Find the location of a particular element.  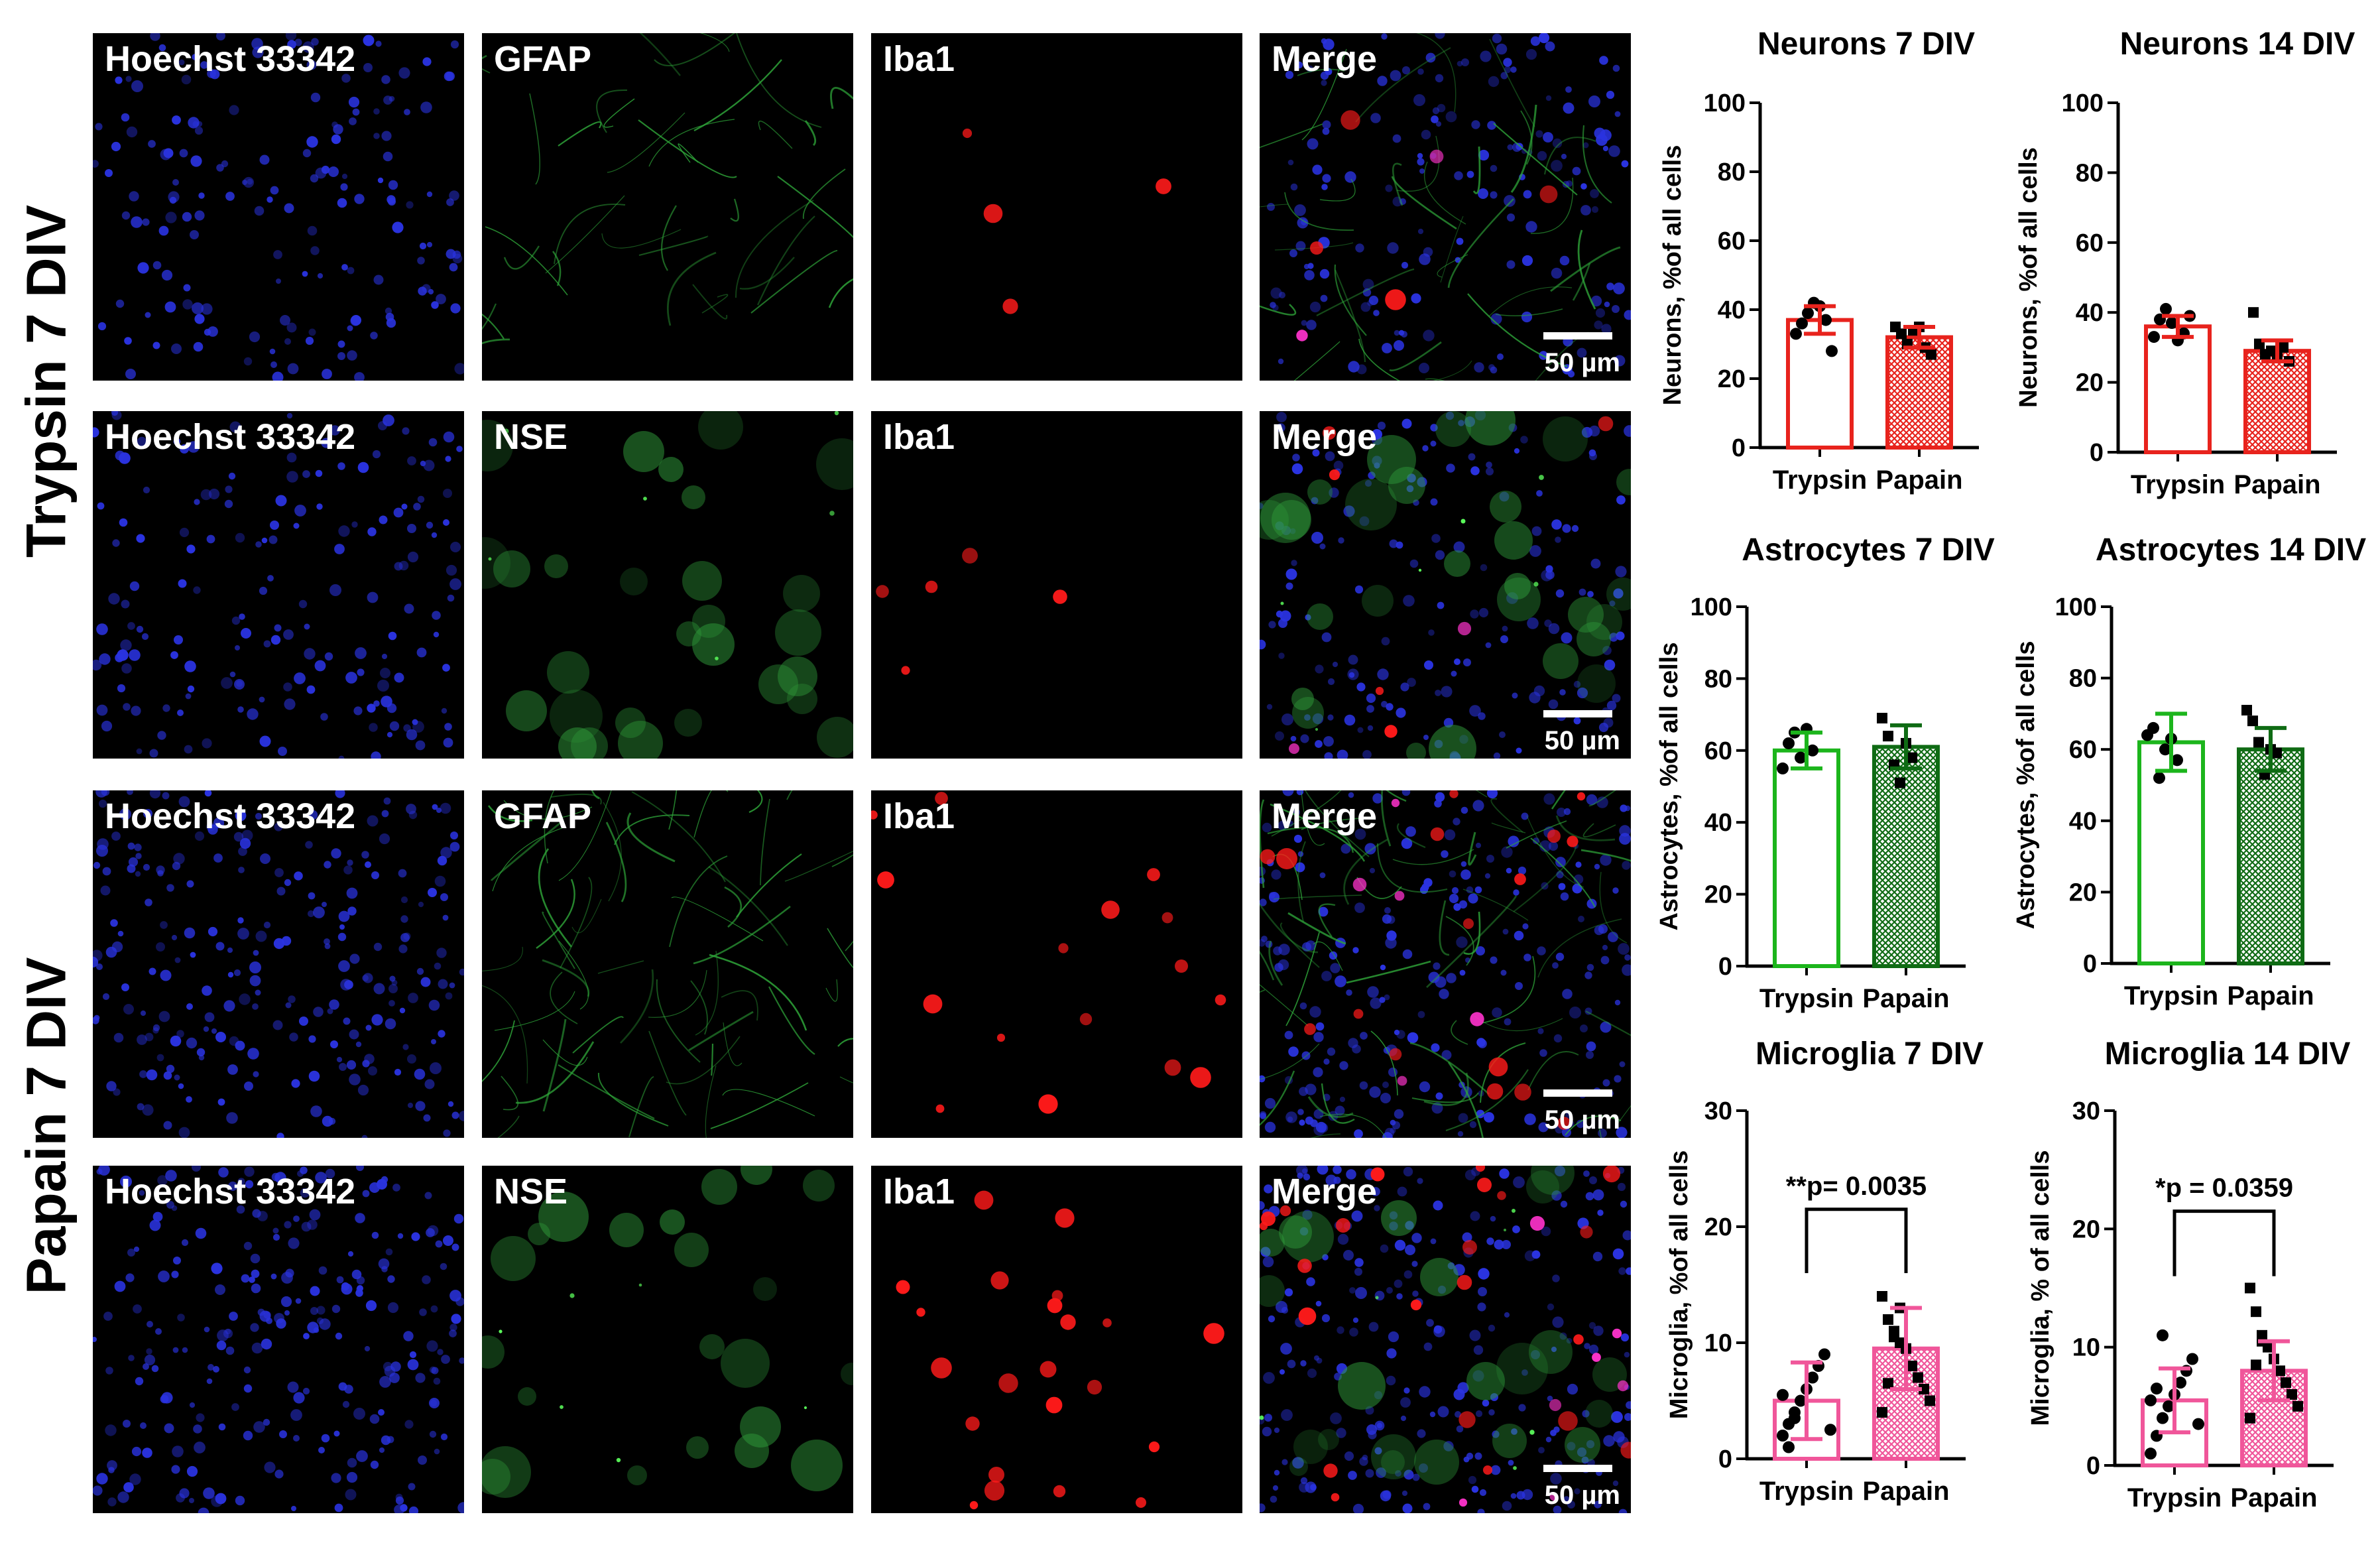

y-axis-label: Microglia, %of all cells is located at coordinates (1679, 1284).